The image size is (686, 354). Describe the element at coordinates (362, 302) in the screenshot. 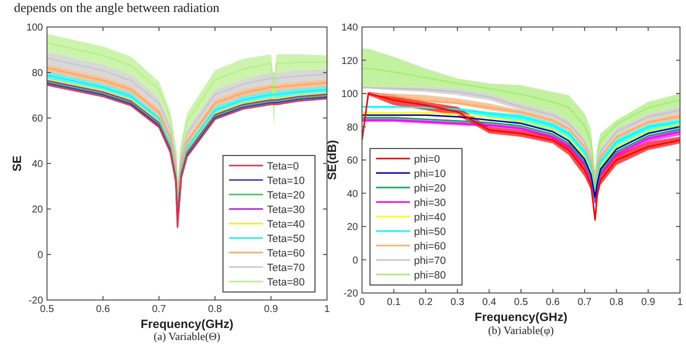

I see `x-tick-label: 0` at that location.